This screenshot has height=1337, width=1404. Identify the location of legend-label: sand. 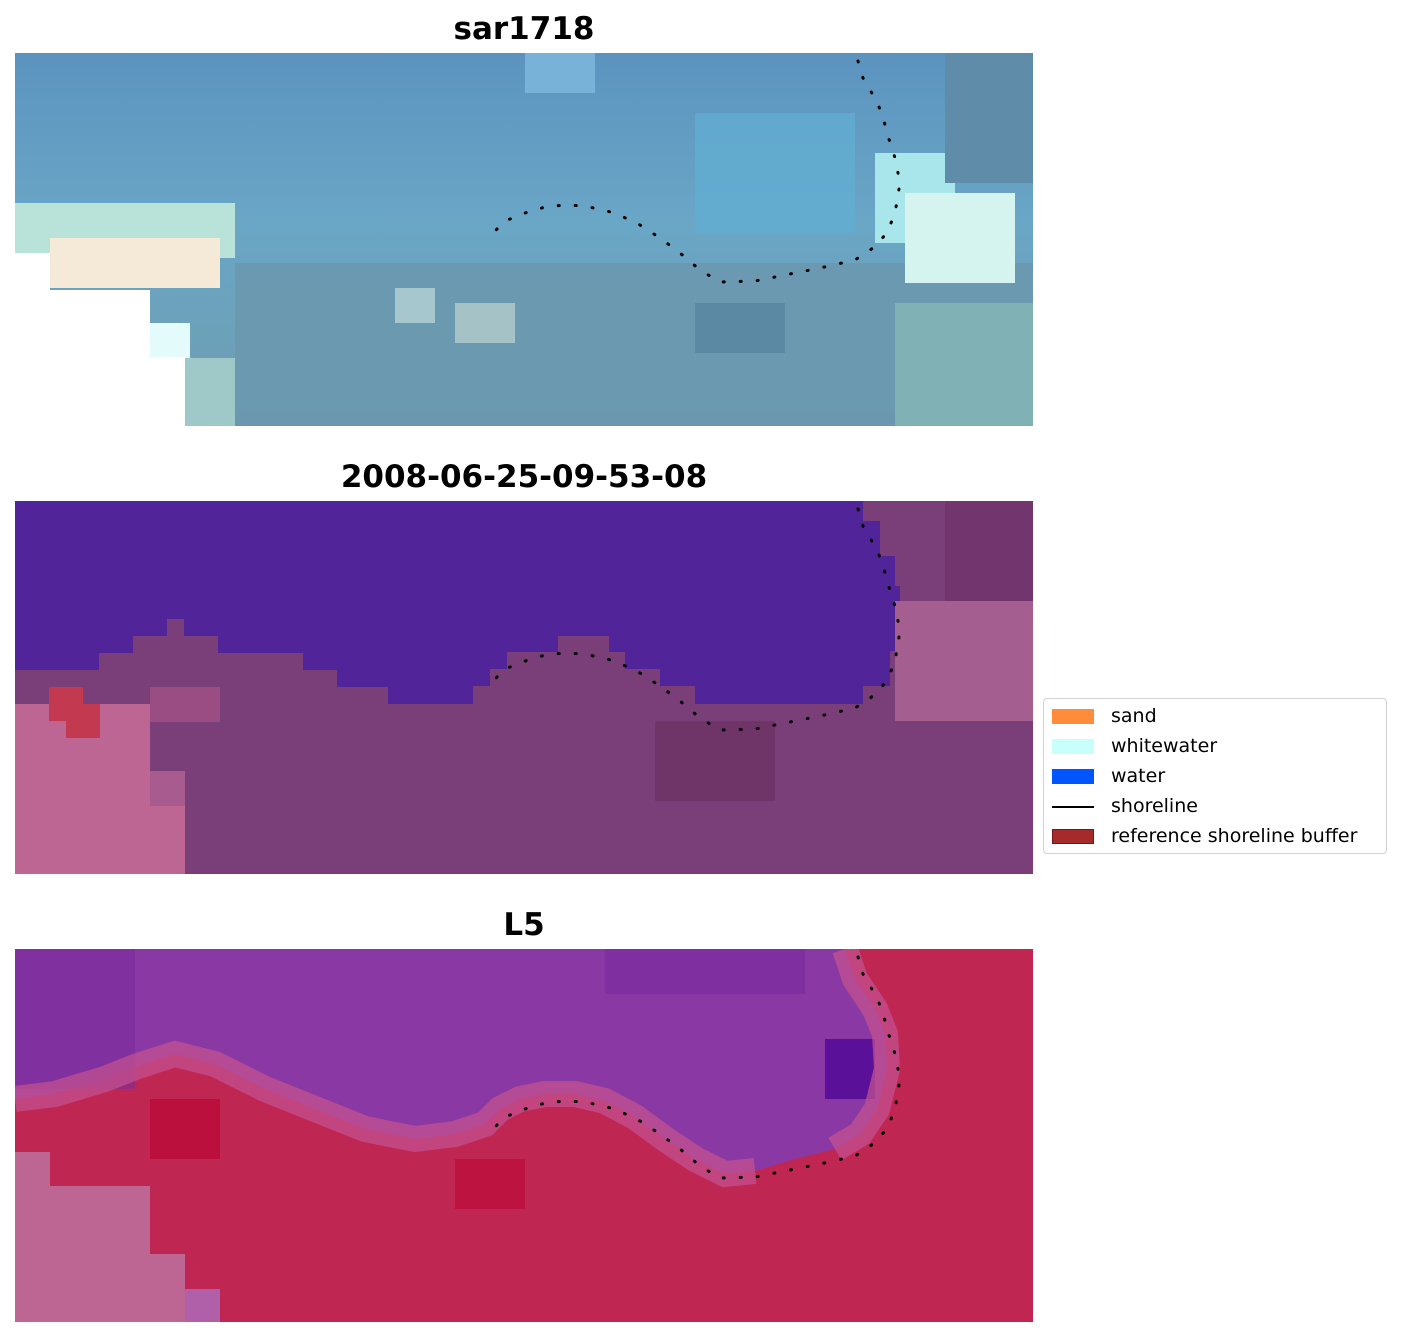
(1134, 716).